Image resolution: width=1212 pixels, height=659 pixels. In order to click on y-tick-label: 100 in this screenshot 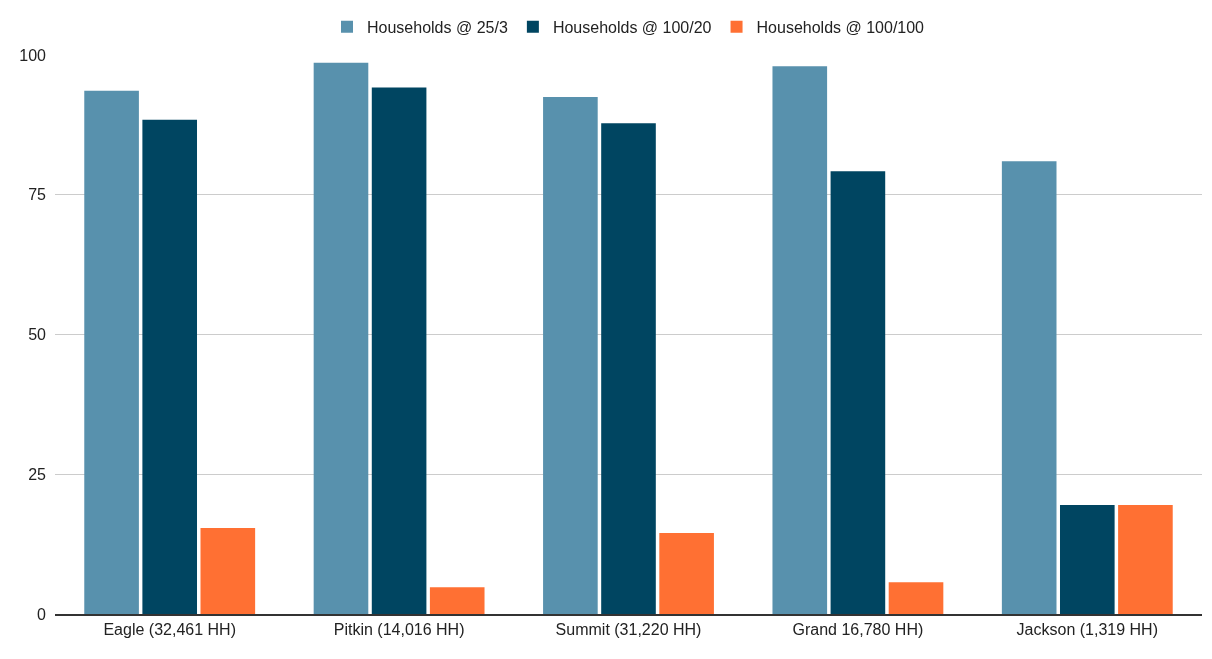, I will do `click(33, 55)`.